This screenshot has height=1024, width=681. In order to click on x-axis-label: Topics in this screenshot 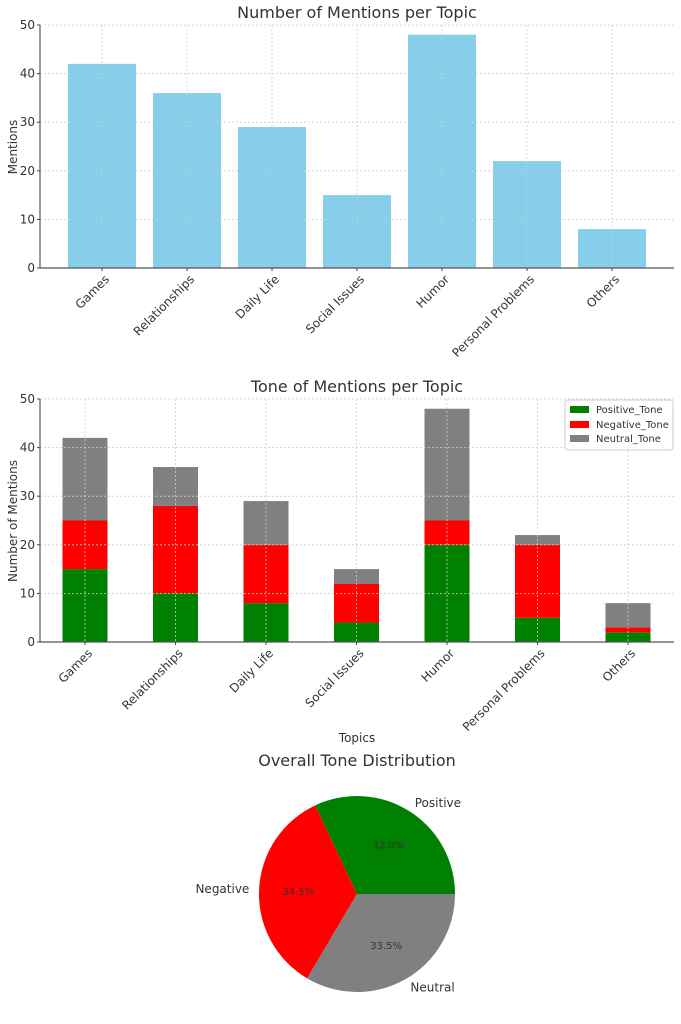, I will do `click(356, 738)`.